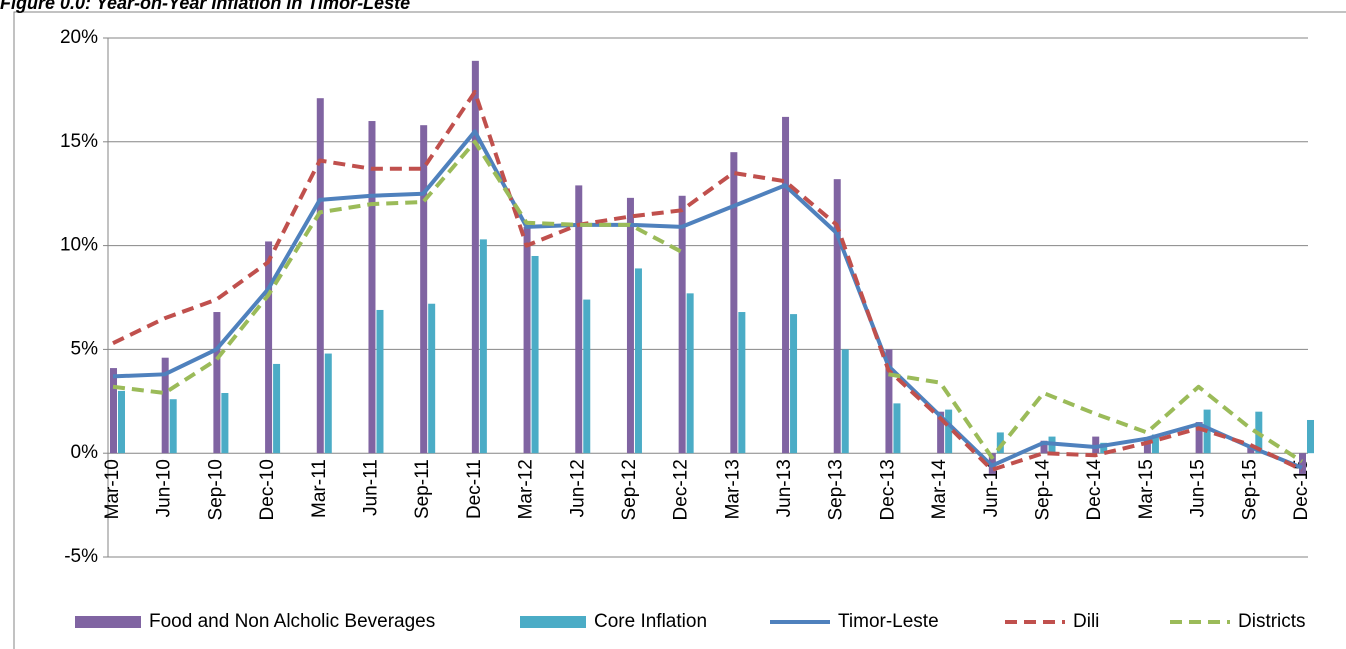 The height and width of the screenshot is (649, 1346). I want to click on legend-label: Districts, so click(1272, 621).